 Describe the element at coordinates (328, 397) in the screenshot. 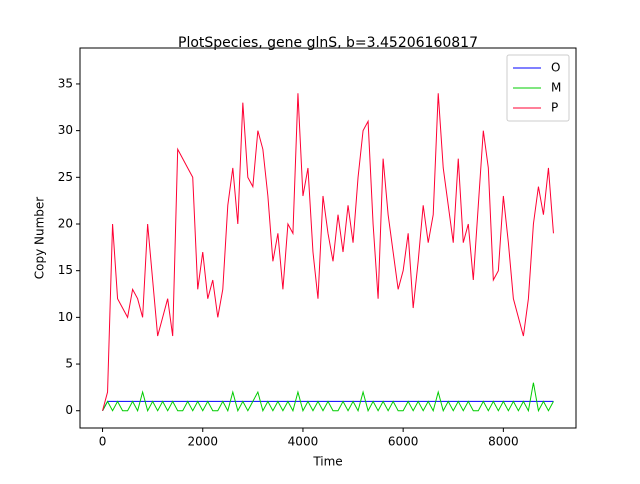

I see `series-line` at that location.